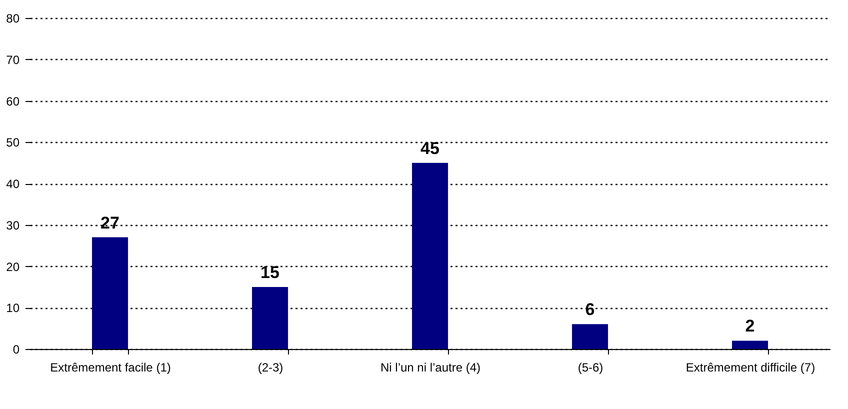 The image size is (848, 409). What do you see at coordinates (13, 19) in the screenshot?
I see `y-tick-label: 80` at bounding box center [13, 19].